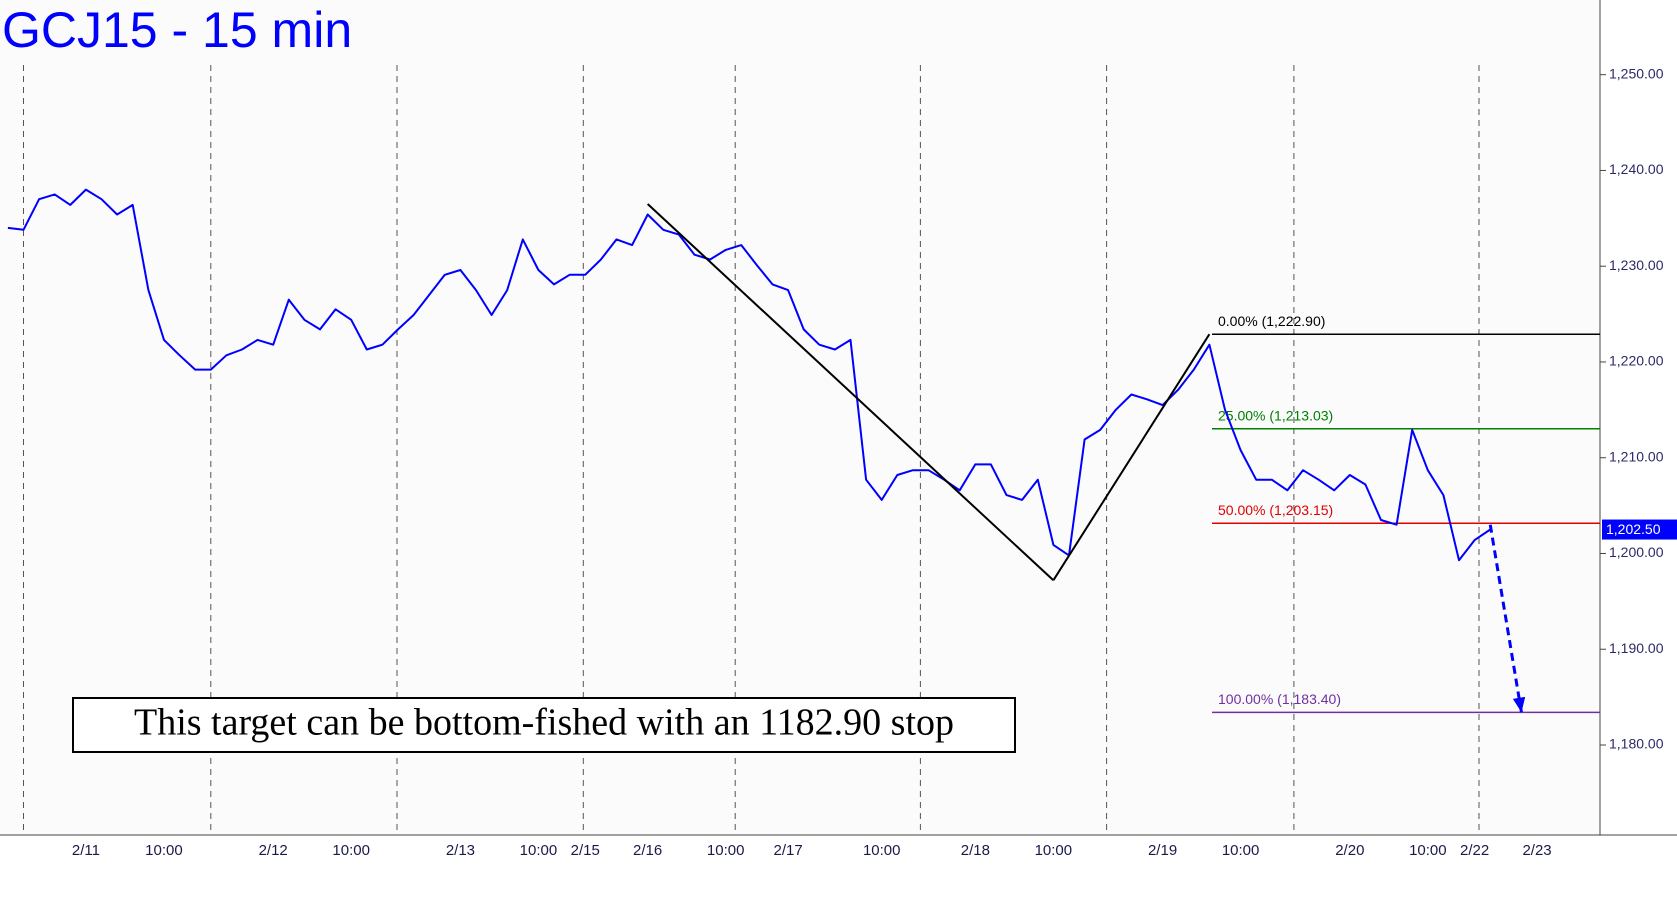  I want to click on x-tick-label: 2/23, so click(1536, 850).